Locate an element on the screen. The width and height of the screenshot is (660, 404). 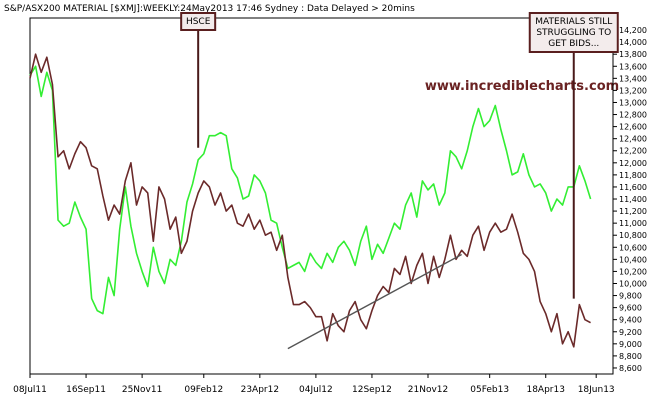
annotation-text: MATERIALS STILL is located at coordinates (573, 22).